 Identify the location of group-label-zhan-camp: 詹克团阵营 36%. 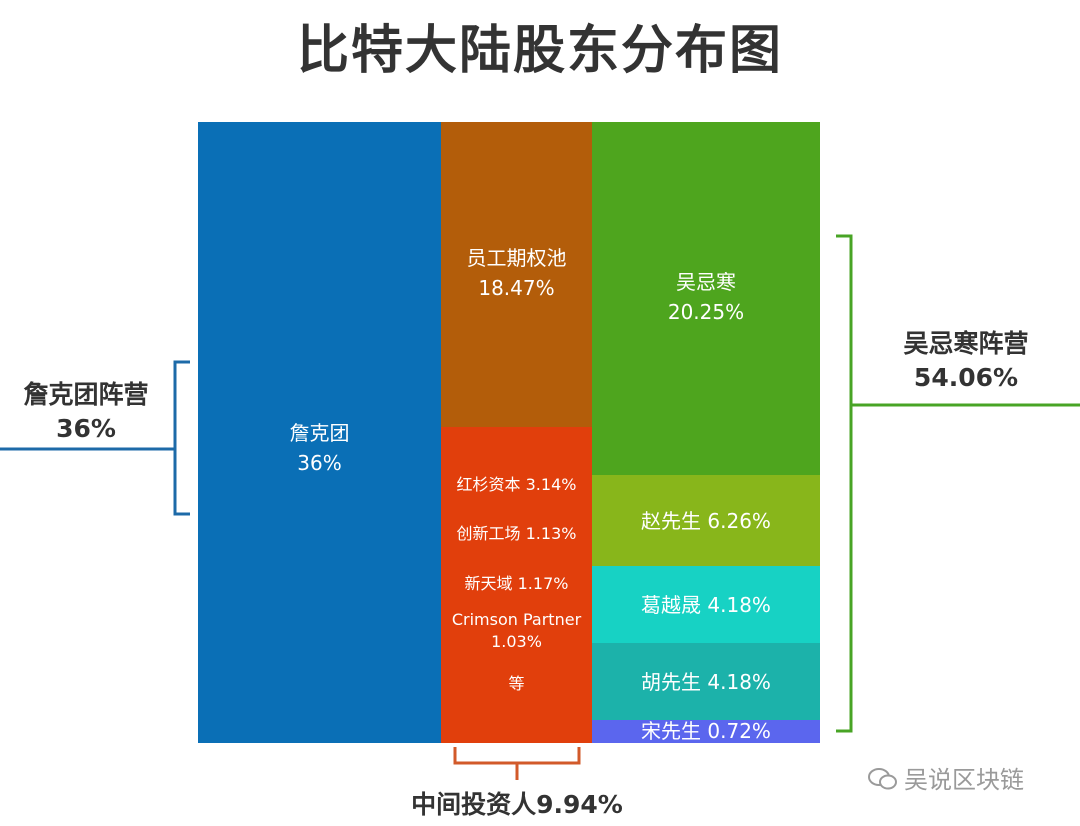
(86, 411).